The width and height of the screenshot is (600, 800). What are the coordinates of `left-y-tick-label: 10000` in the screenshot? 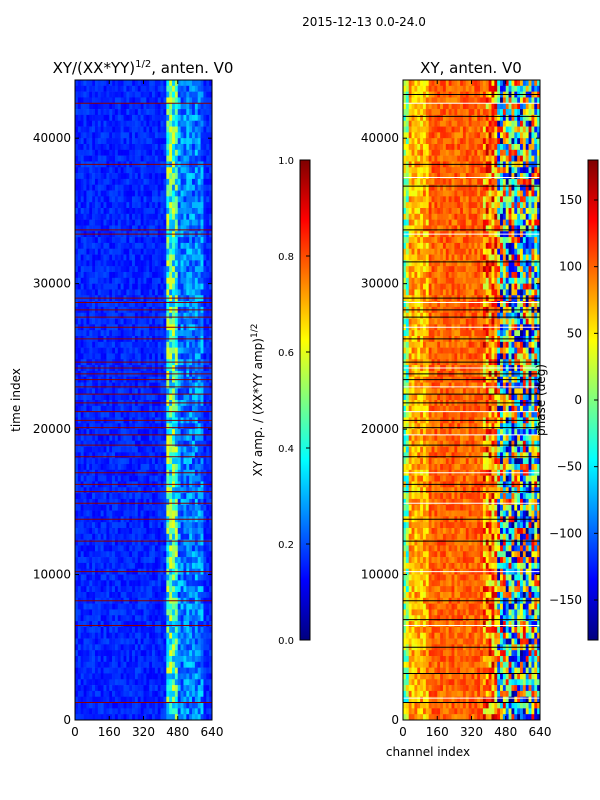 It's located at (52, 575).